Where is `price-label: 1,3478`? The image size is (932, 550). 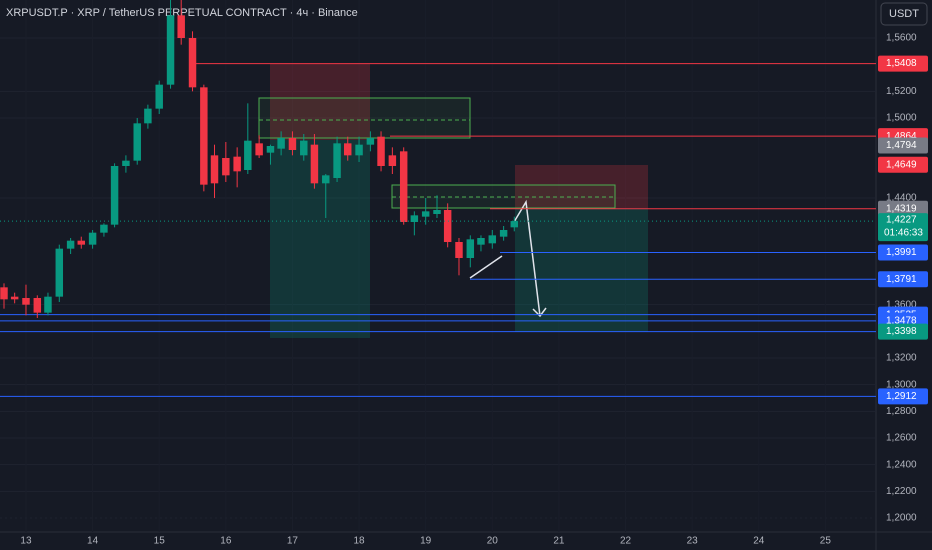
price-label: 1,3478 is located at coordinates (901, 321).